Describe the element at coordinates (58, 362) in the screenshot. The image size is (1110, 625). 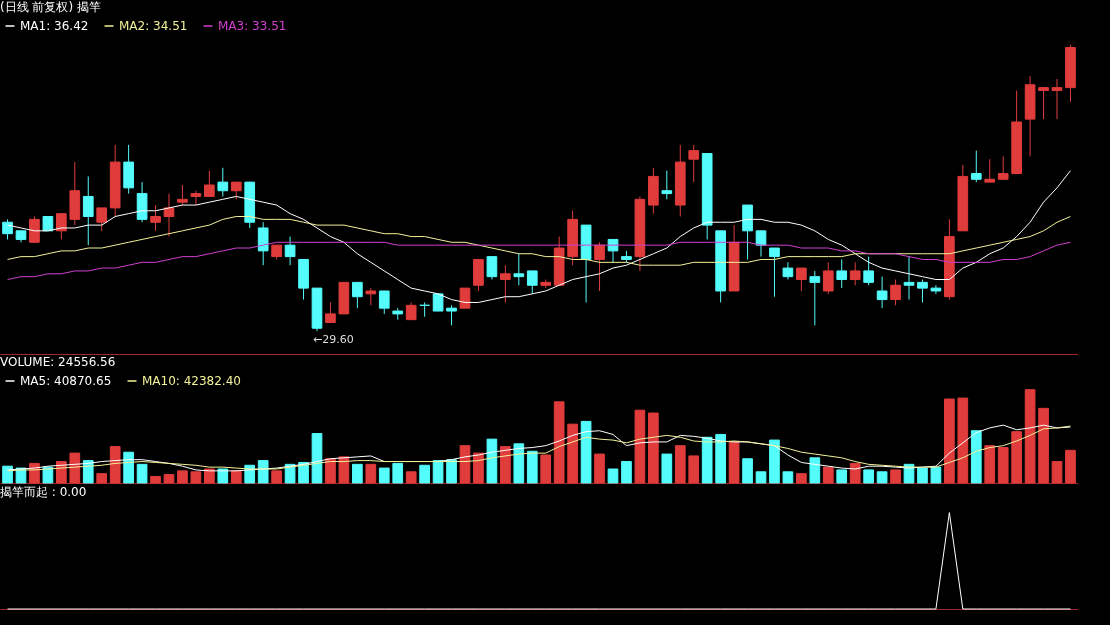
I see `chart-title: VOLUME: 24556.56` at that location.